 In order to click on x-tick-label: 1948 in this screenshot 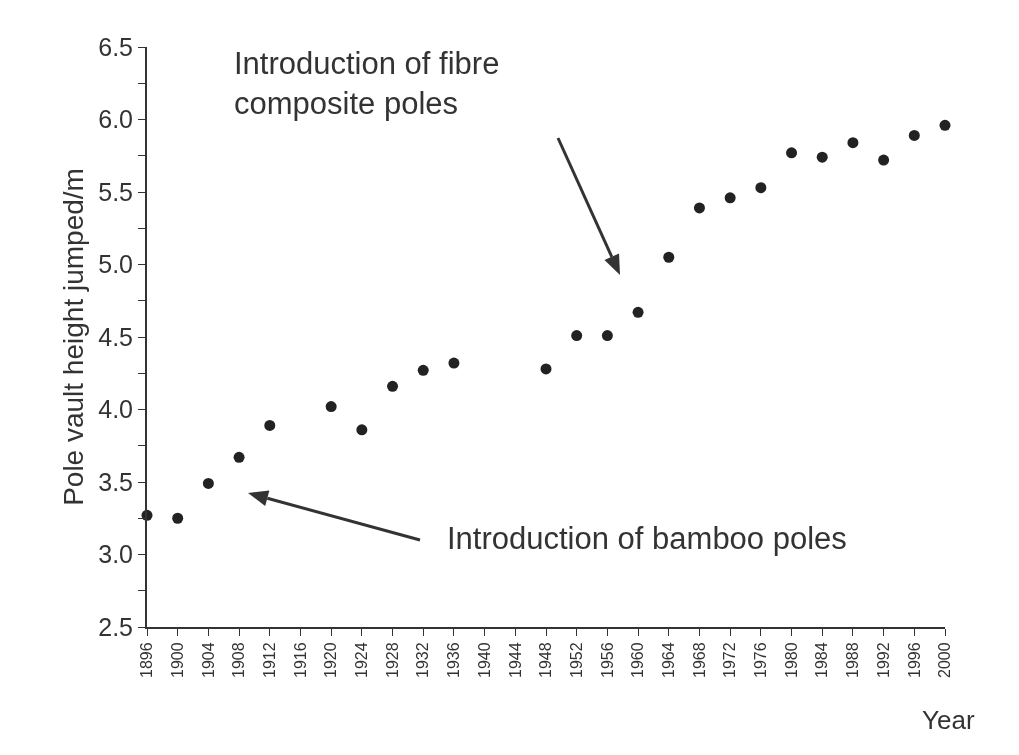, I will do `click(546, 660)`.